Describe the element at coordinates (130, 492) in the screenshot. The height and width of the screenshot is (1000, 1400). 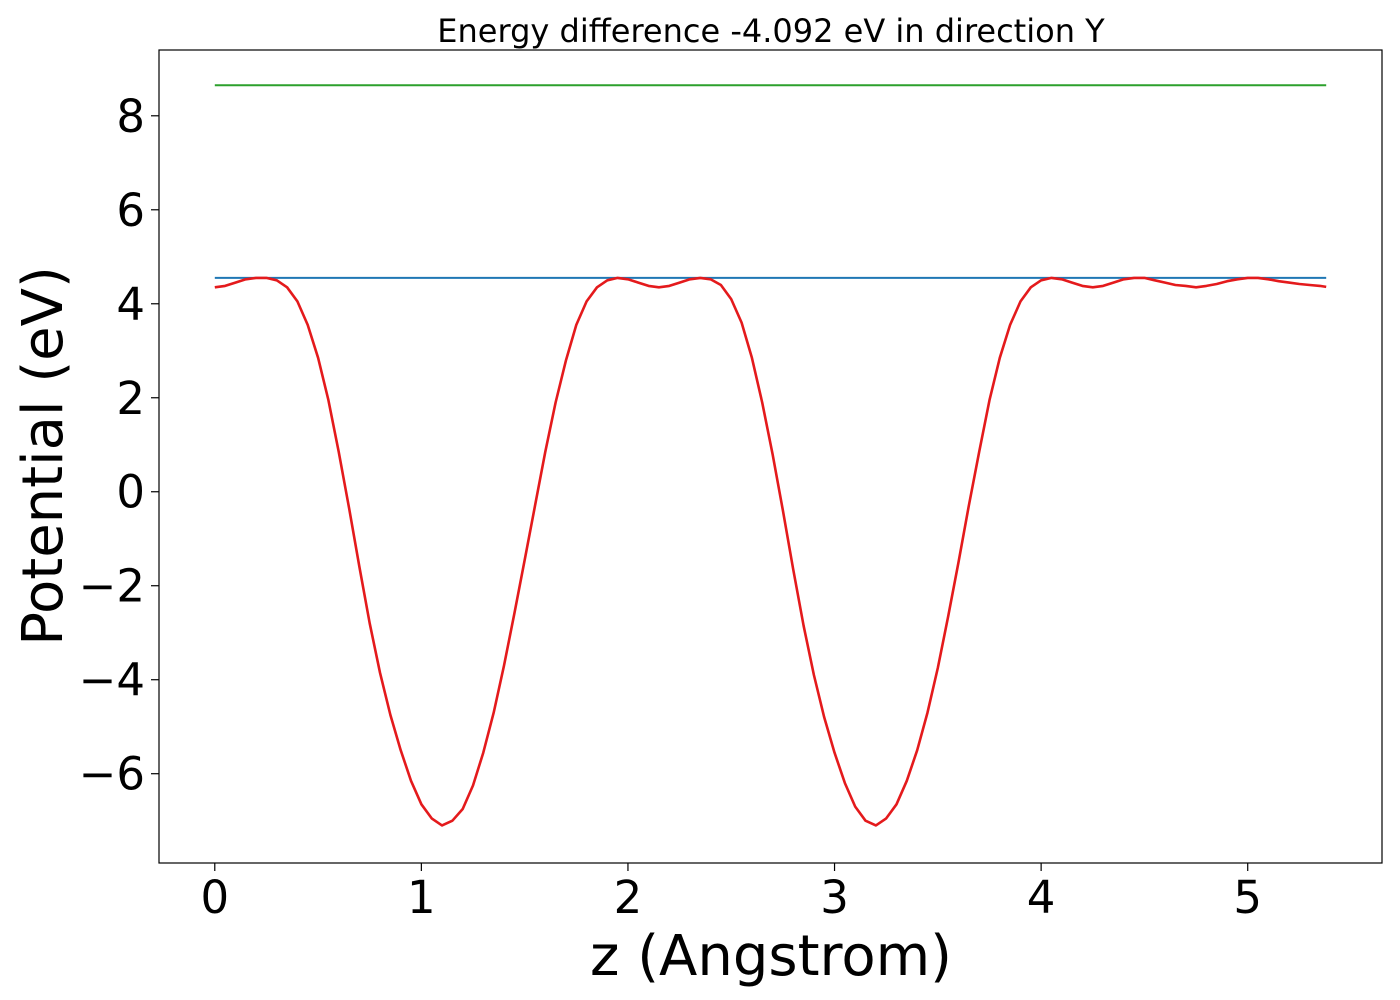
I see `y-tick-label: 0` at that location.